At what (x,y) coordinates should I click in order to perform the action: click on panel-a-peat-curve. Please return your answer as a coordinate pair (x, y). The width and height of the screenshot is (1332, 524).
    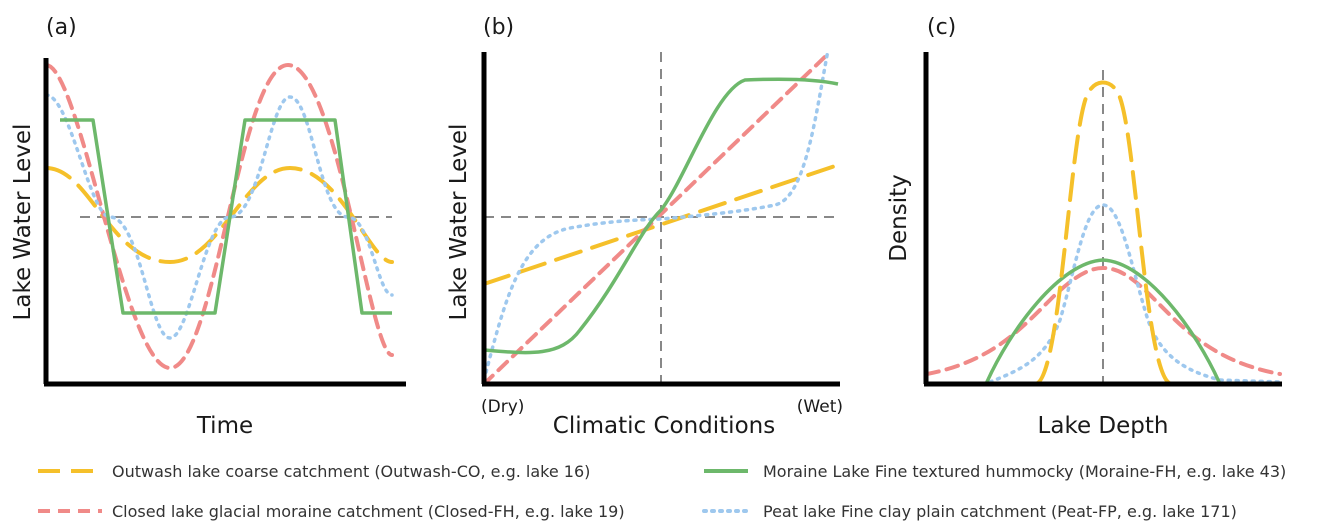
    Looking at the image, I should click on (219, 216).